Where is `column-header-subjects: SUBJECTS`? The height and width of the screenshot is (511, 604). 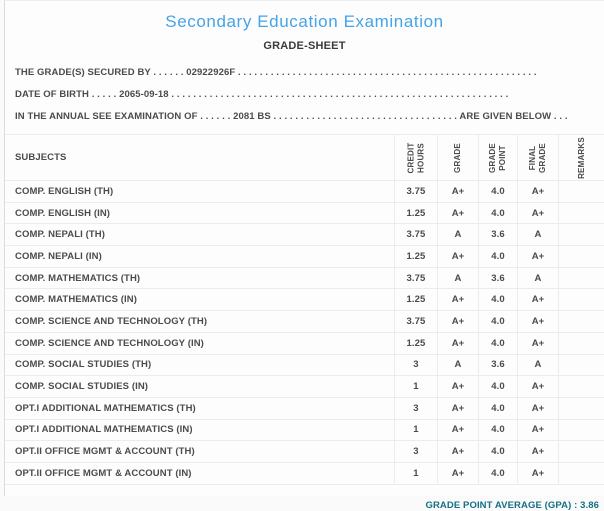 column-header-subjects: SUBJECTS is located at coordinates (199, 157).